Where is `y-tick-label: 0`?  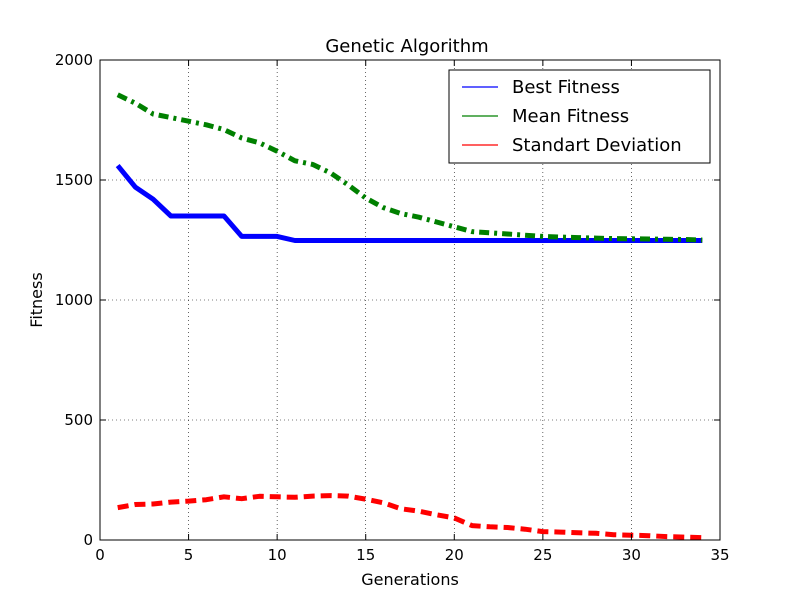
y-tick-label: 0 is located at coordinates (88, 540).